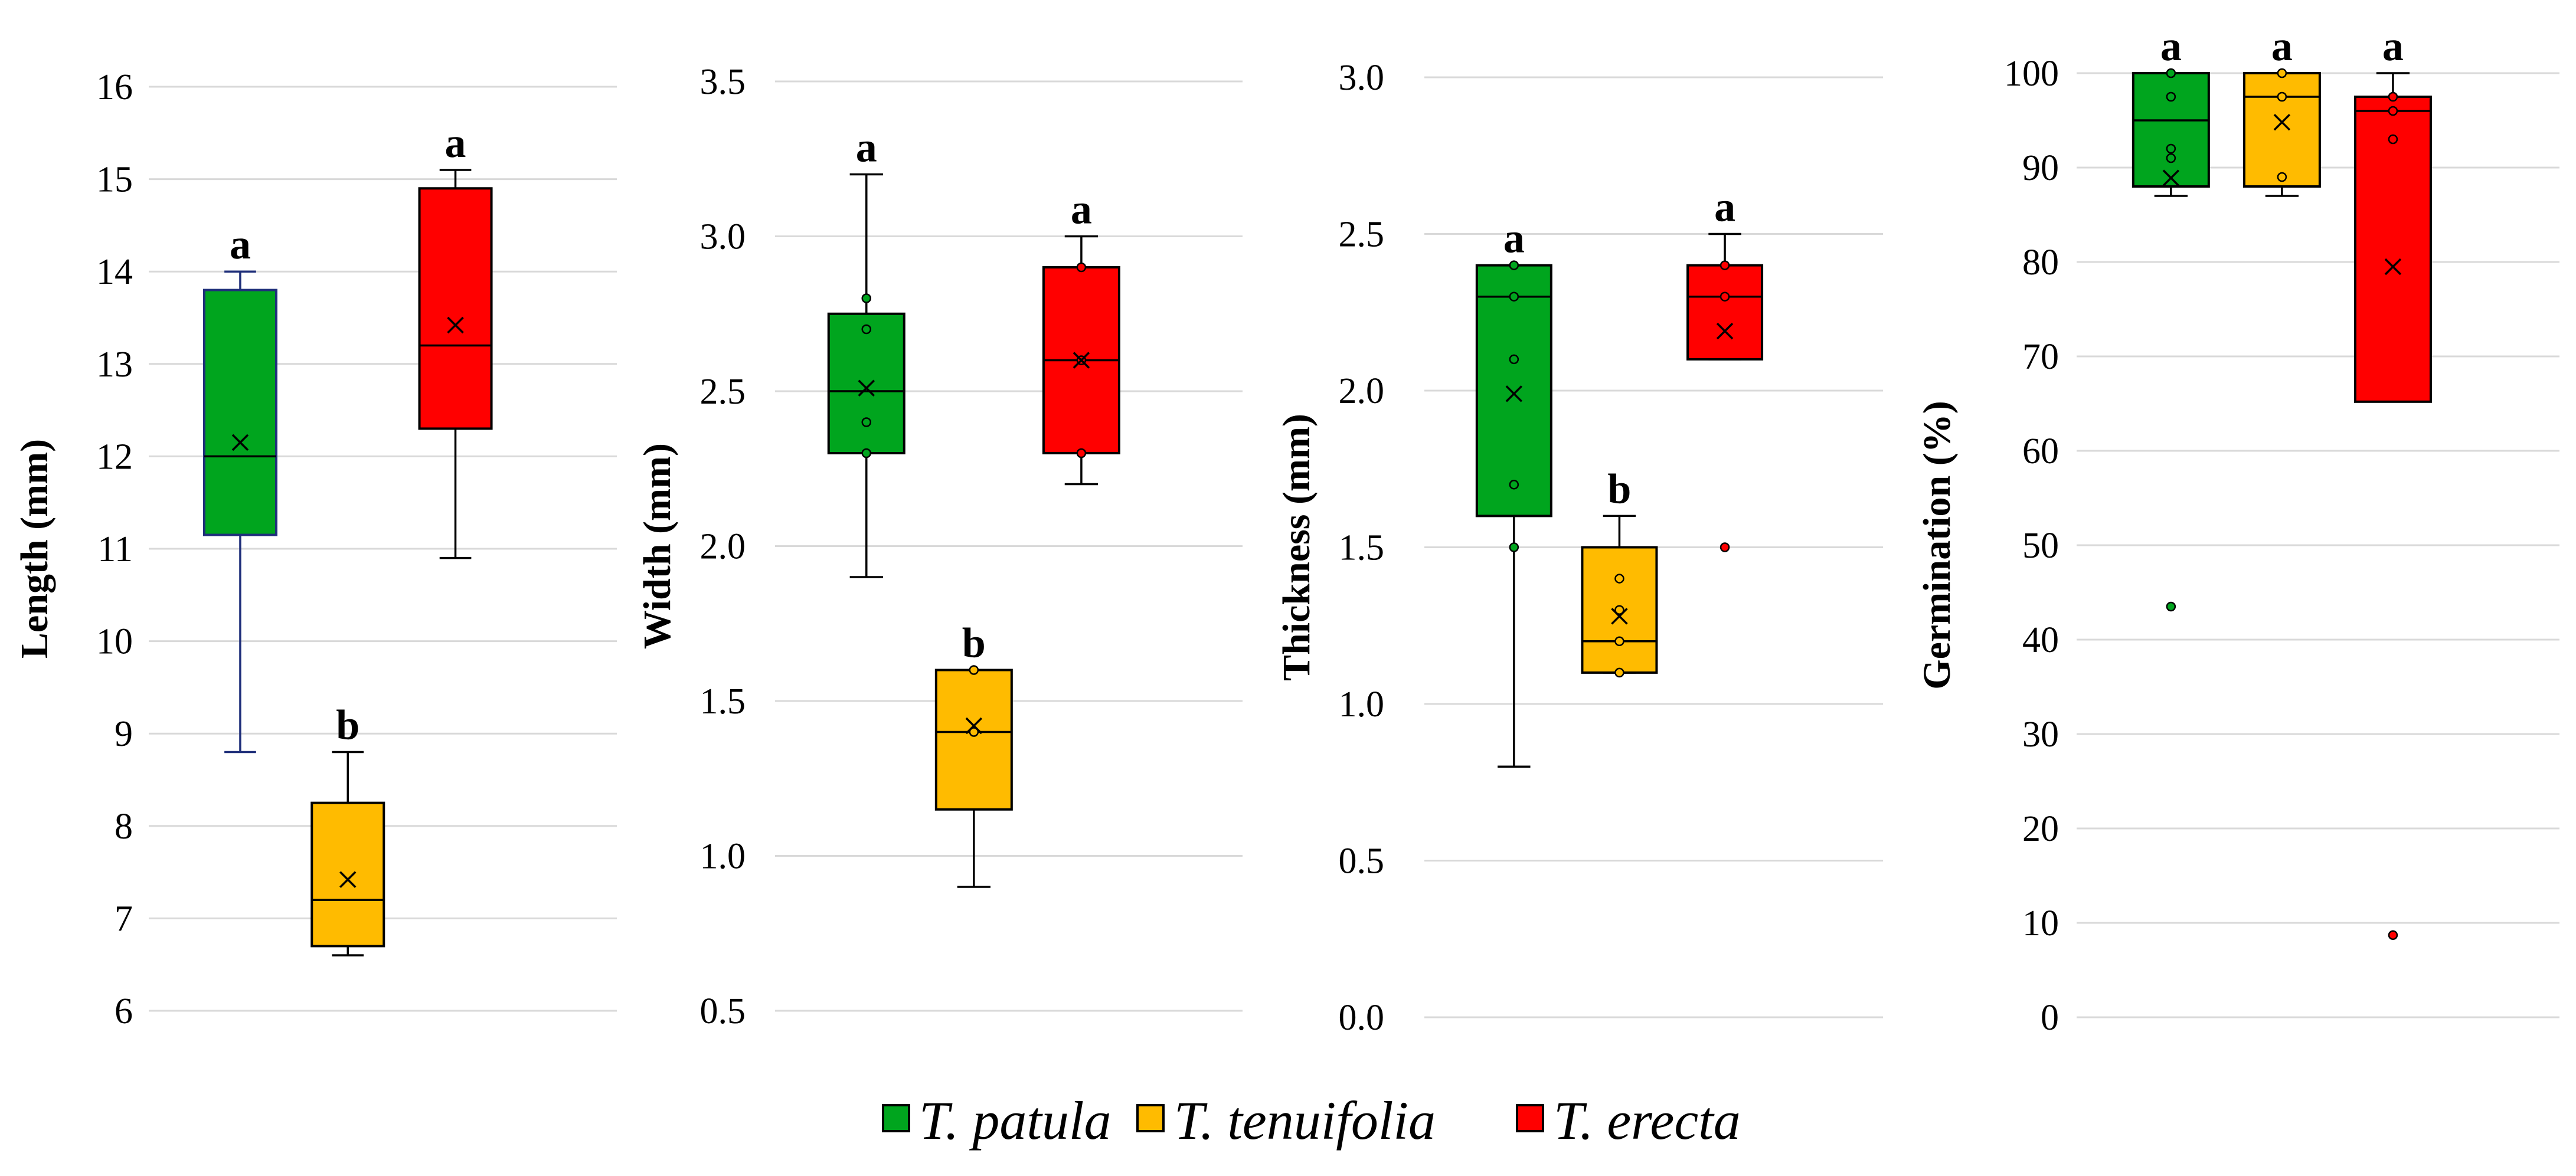  Describe the element at coordinates (1296, 547) in the screenshot. I see `y-axis-title: Thickness (mm)` at that location.